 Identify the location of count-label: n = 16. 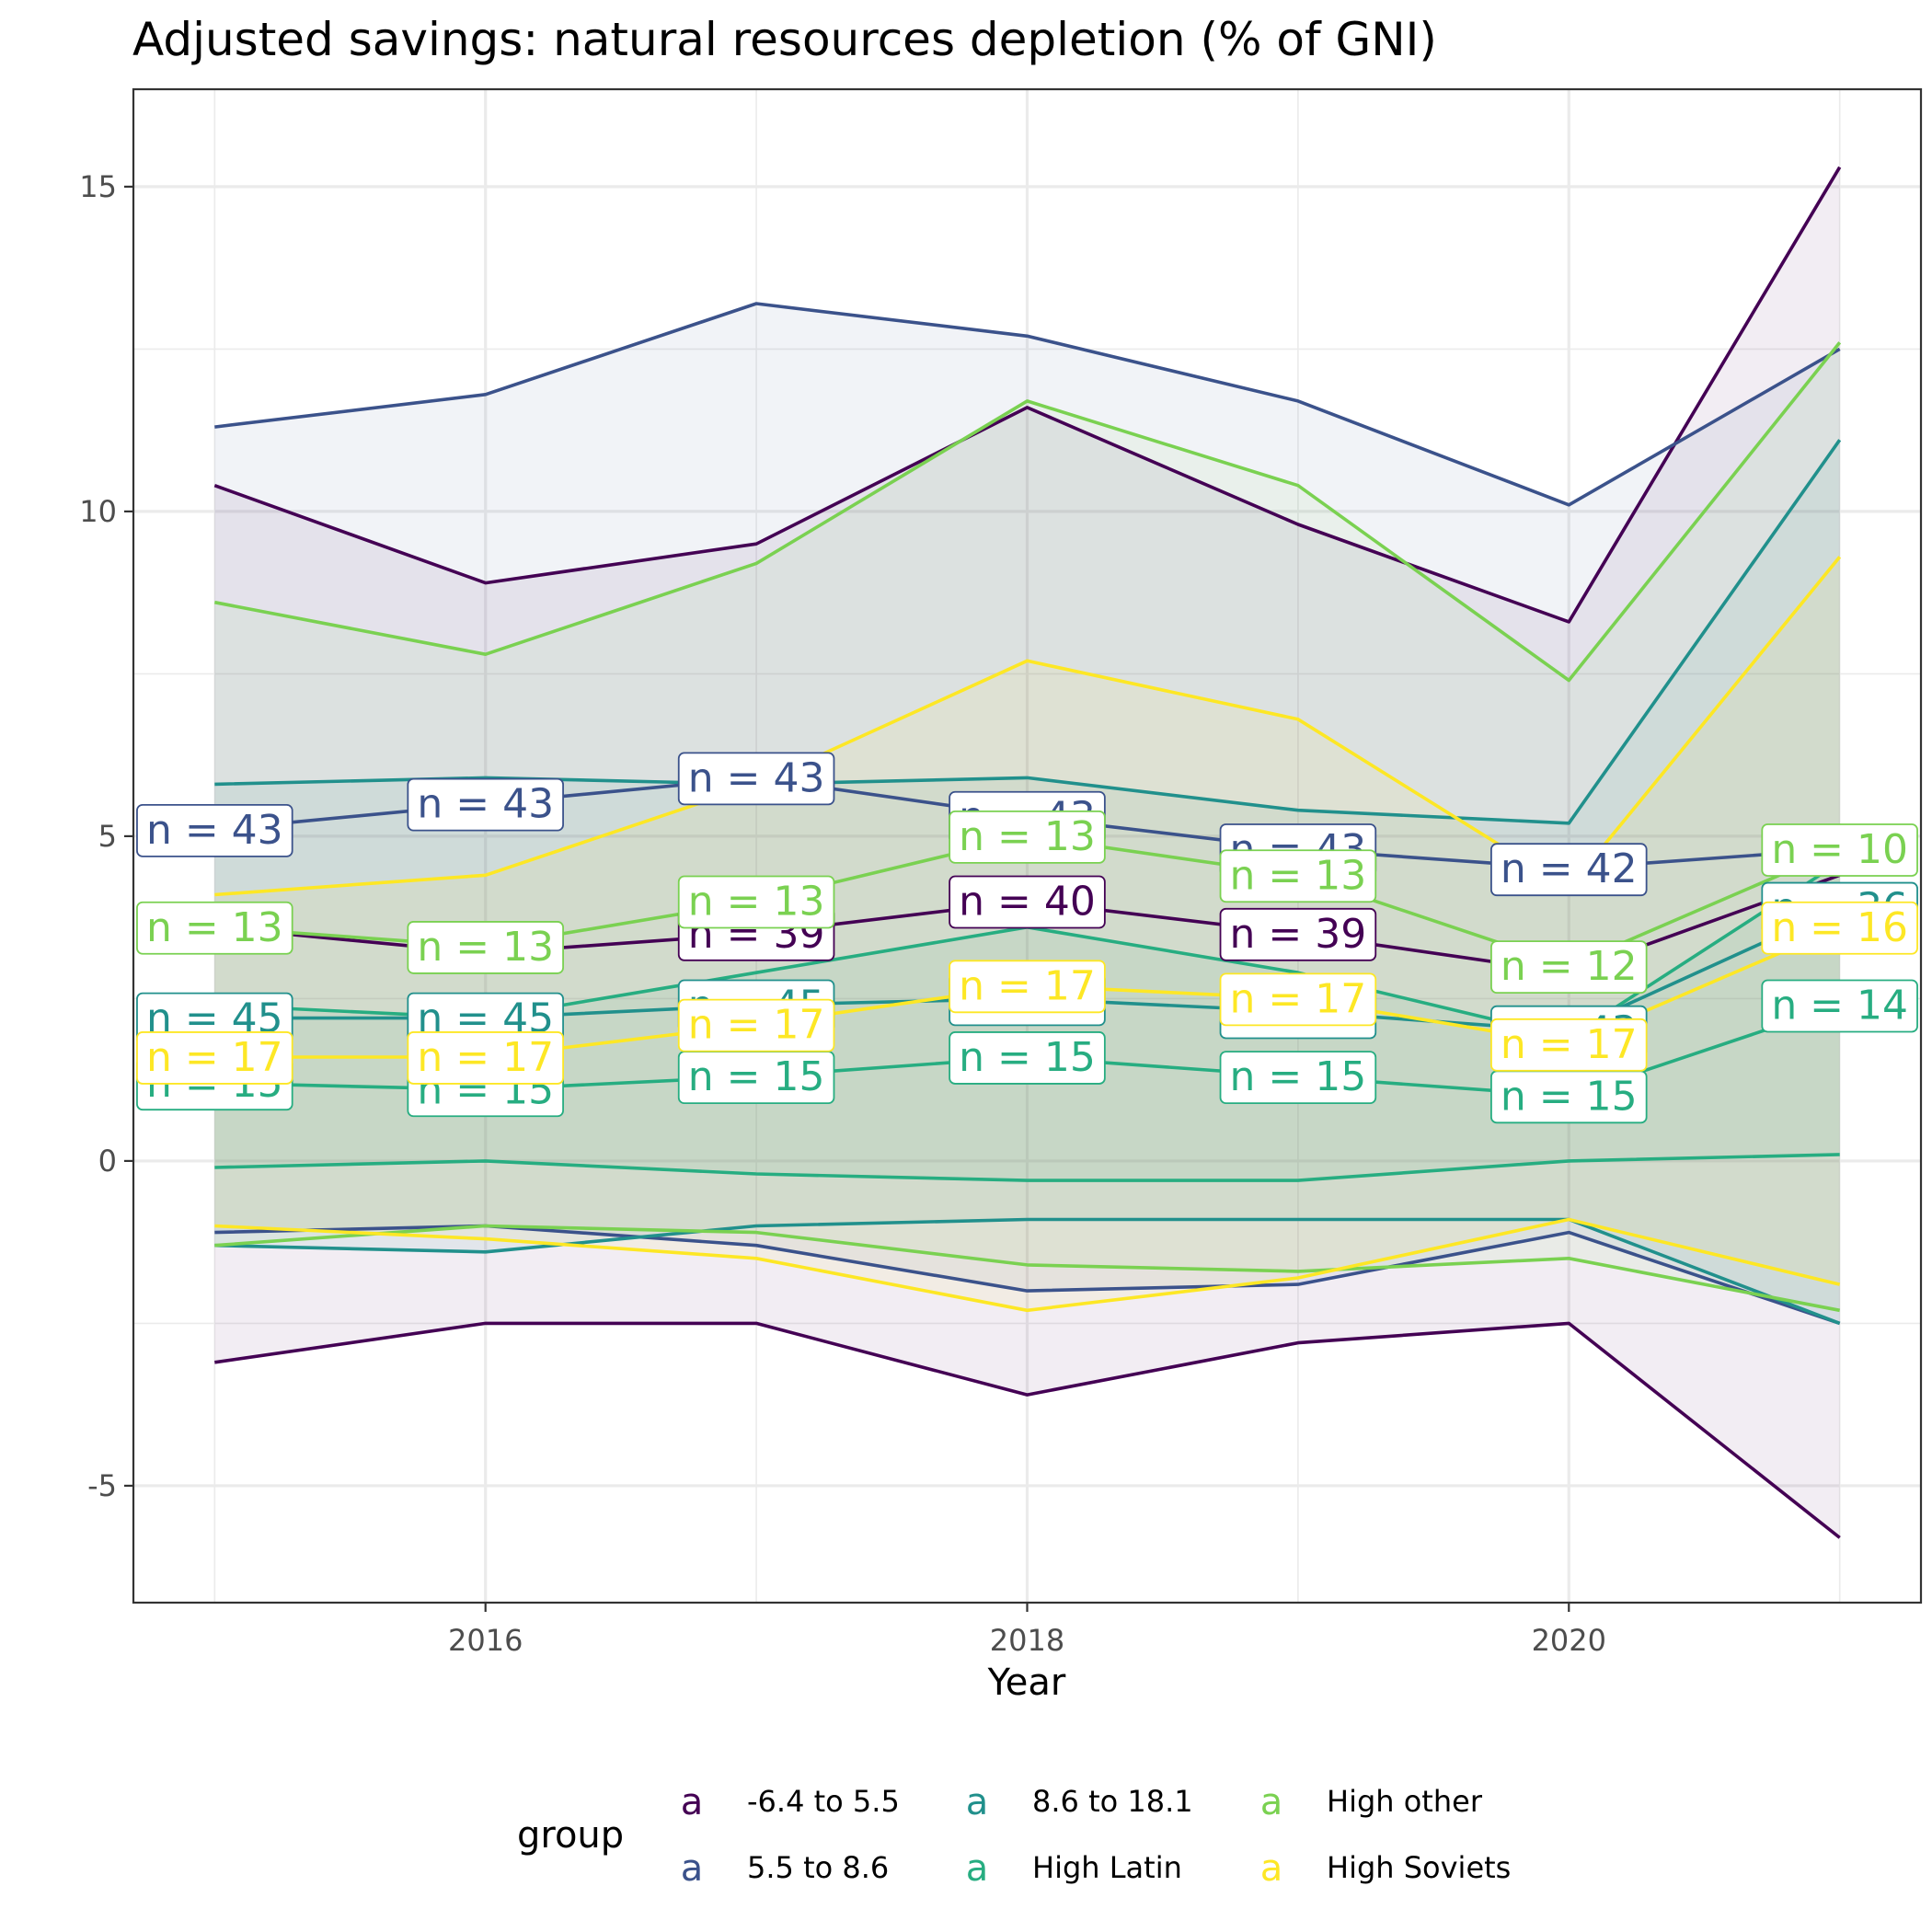
(1839, 928).